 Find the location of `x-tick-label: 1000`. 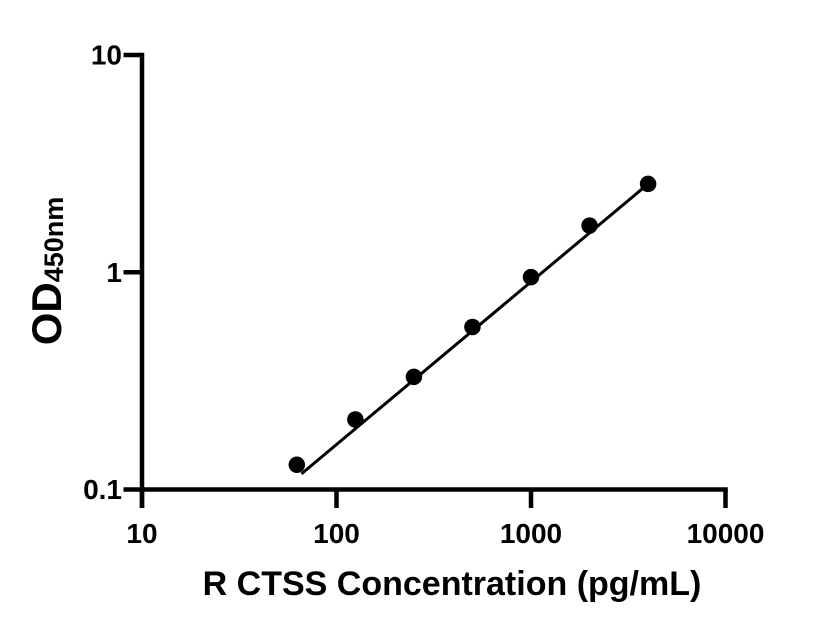

x-tick-label: 1000 is located at coordinates (531, 533).